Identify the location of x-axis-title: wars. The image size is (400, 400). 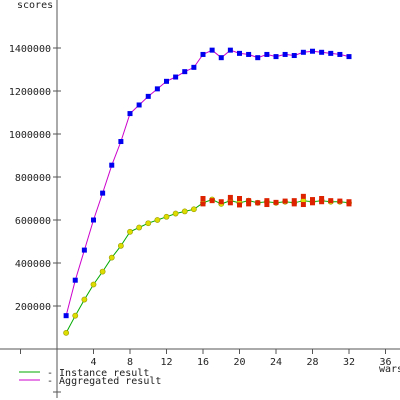
(389, 369).